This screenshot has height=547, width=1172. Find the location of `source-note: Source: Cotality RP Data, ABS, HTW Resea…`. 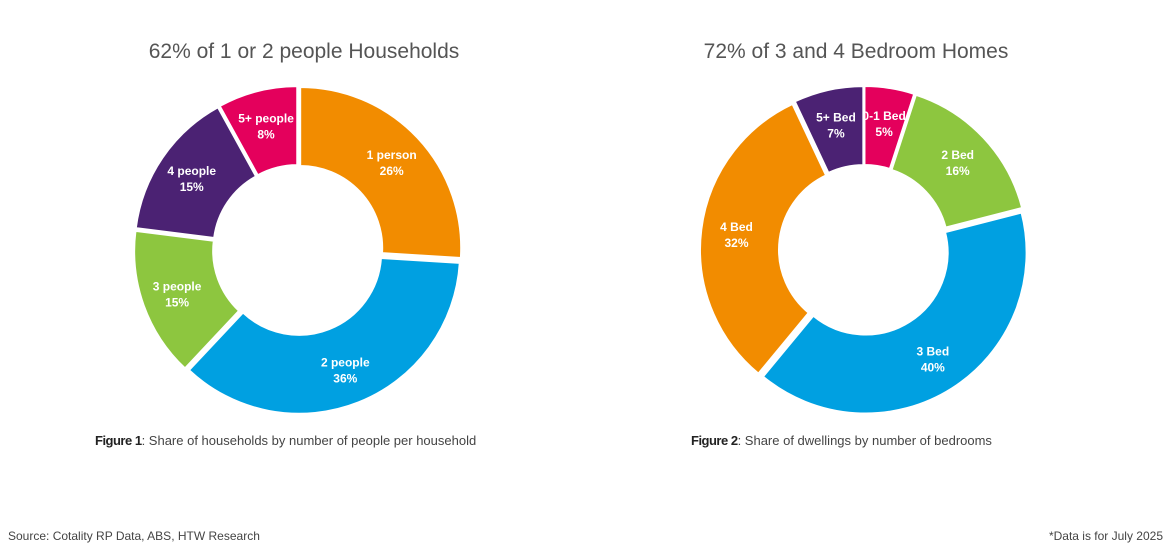

source-note: Source: Cotality RP Data, ABS, HTW Resea… is located at coordinates (134, 536).